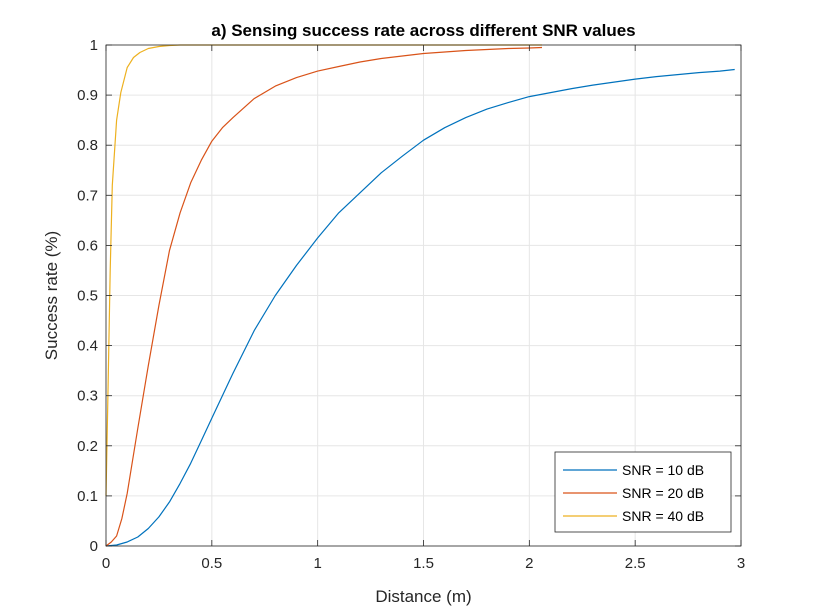 The height and width of the screenshot is (613, 818). Describe the element at coordinates (87, 195) in the screenshot. I see `y-tick-label: 0.7` at that location.